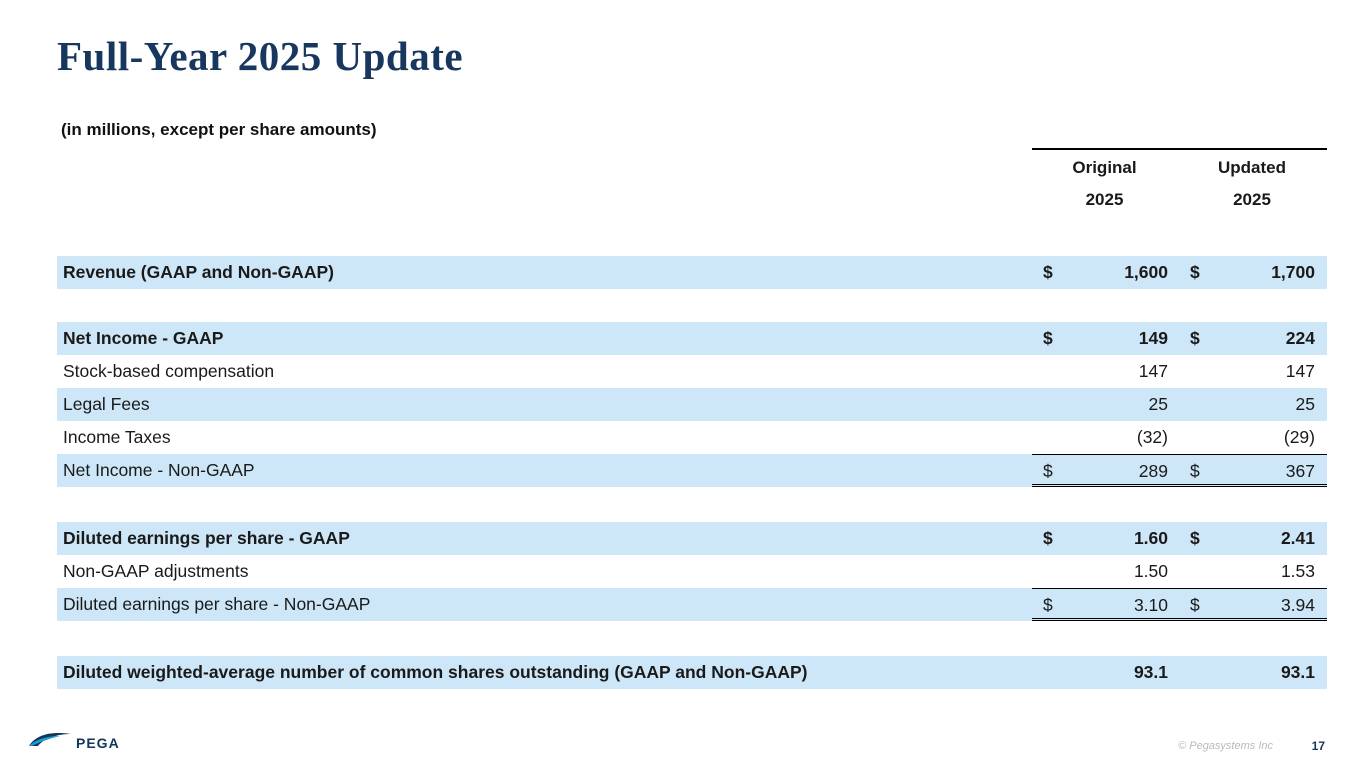 This screenshot has height=768, width=1365. Describe the element at coordinates (206, 538) in the screenshot. I see `row-label: Diluted earnings per share - GAAP` at that location.